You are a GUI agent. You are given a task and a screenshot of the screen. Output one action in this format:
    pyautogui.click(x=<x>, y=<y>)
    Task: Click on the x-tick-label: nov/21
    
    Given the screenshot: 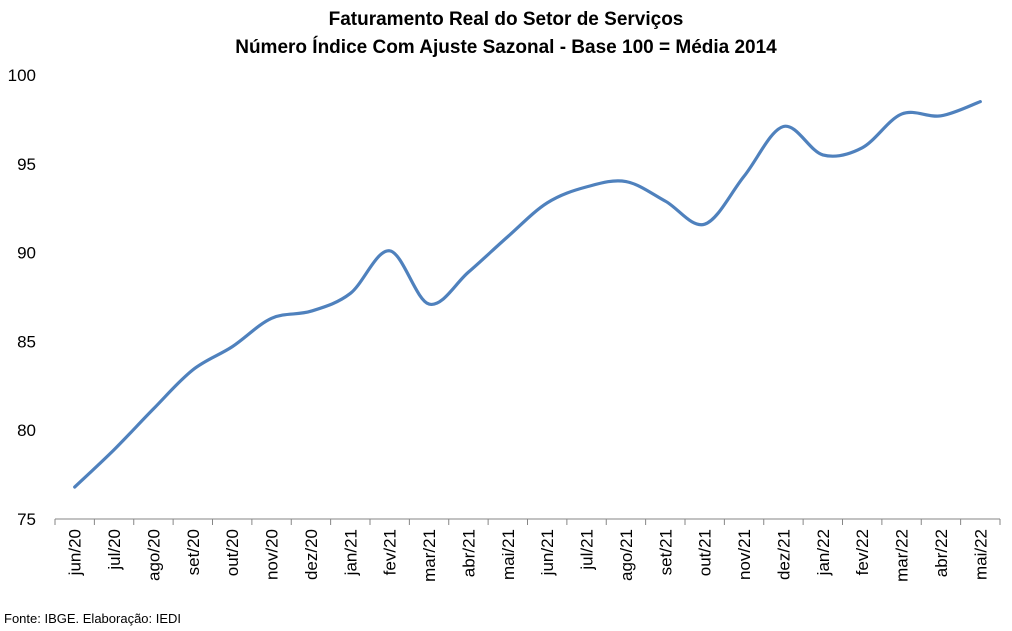 What is the action you would take?
    pyautogui.click(x=744, y=554)
    